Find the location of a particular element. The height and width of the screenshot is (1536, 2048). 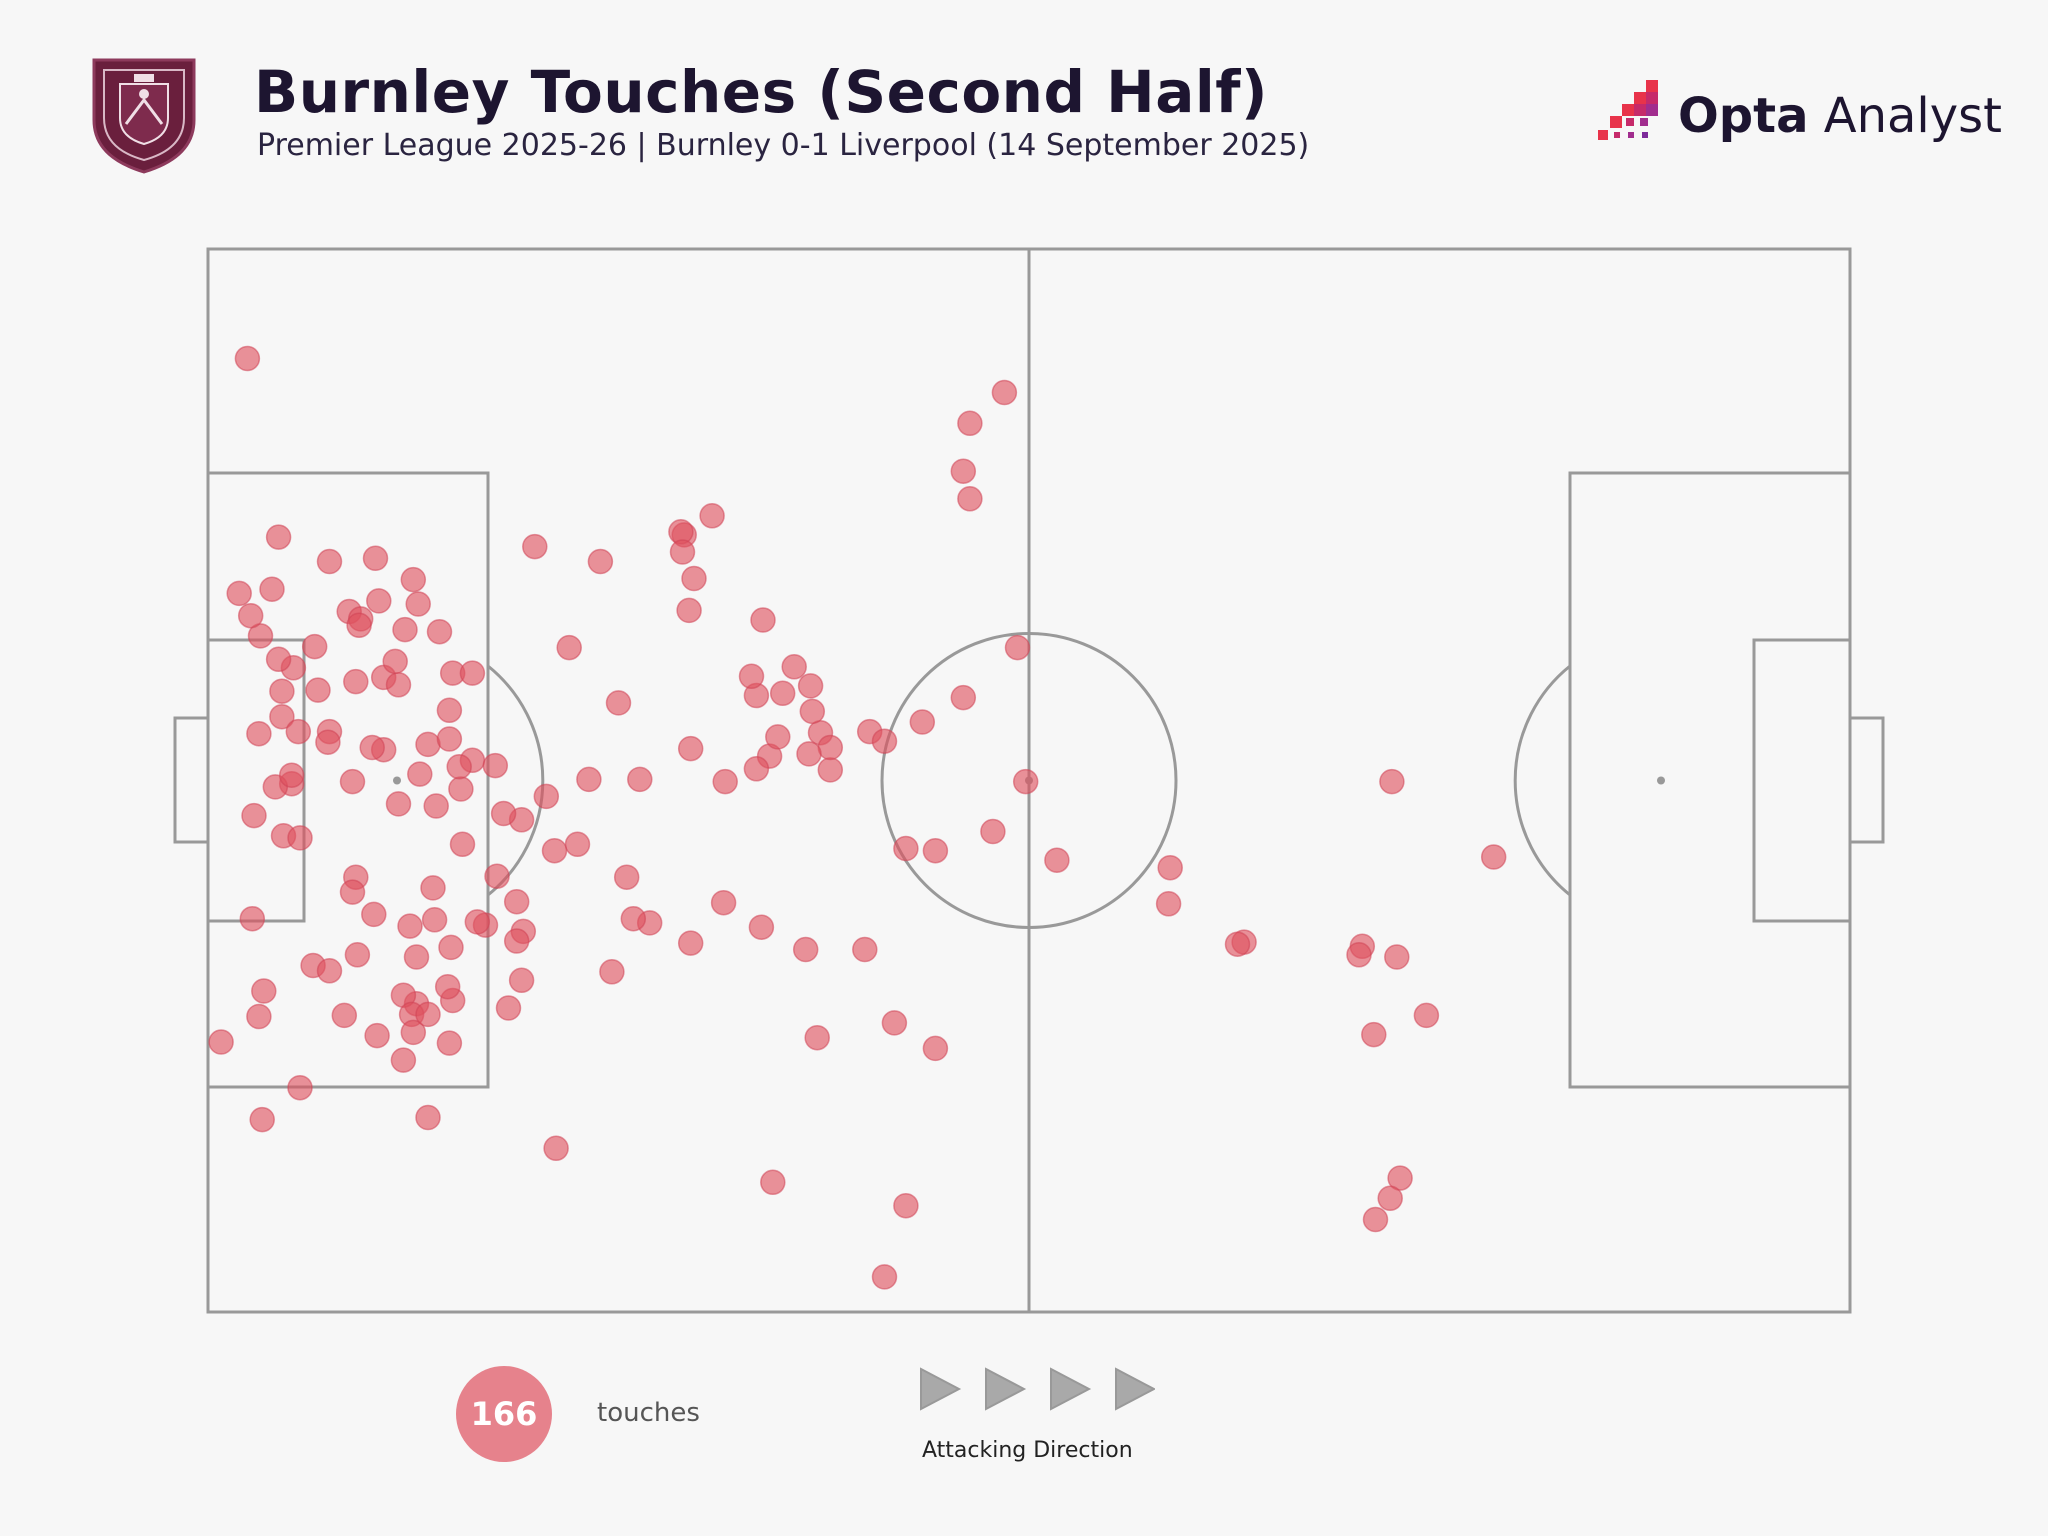

page-title: Burnley Touches (Second Half) is located at coordinates (761, 92).